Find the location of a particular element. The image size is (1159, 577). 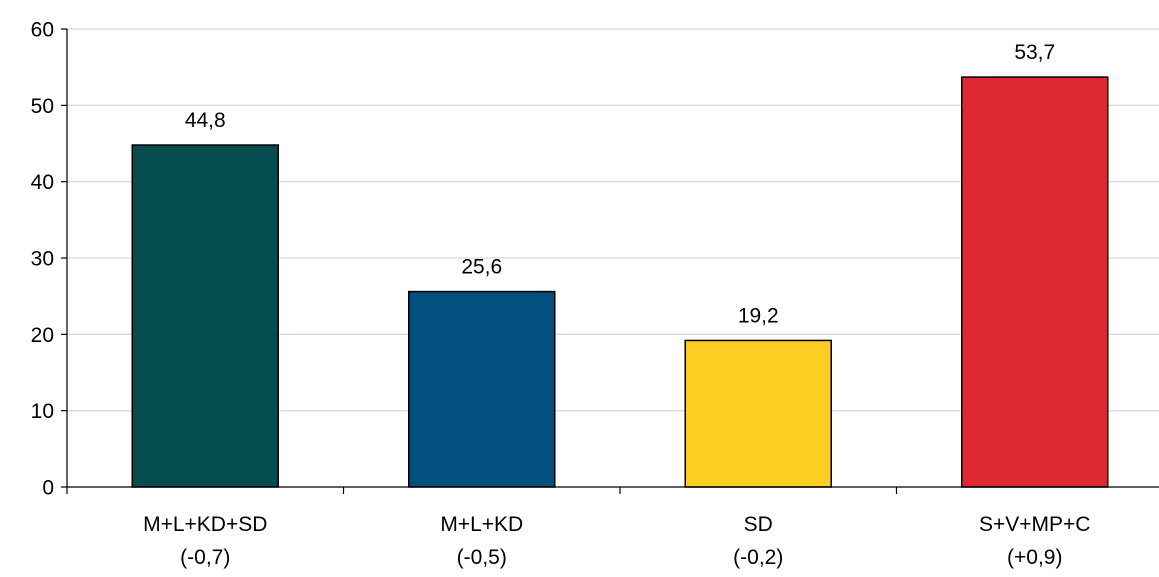

x-category-label: (+0,9) is located at coordinates (1034, 557).